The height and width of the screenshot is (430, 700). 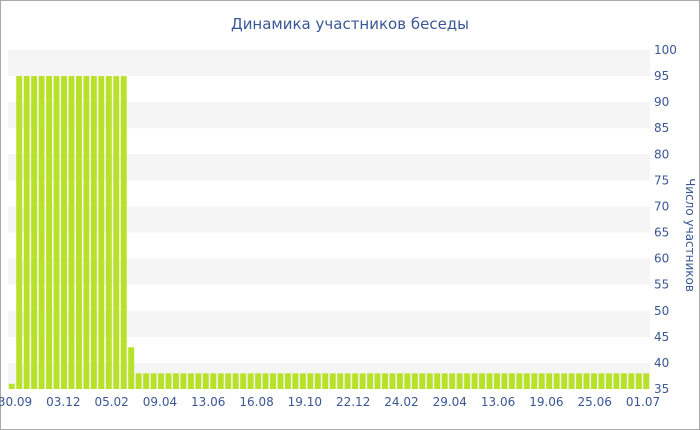 I want to click on y-ticks: 35 40 45 50 55 60 65 70 75 80 85 90 95 100, so click(x=665, y=219).